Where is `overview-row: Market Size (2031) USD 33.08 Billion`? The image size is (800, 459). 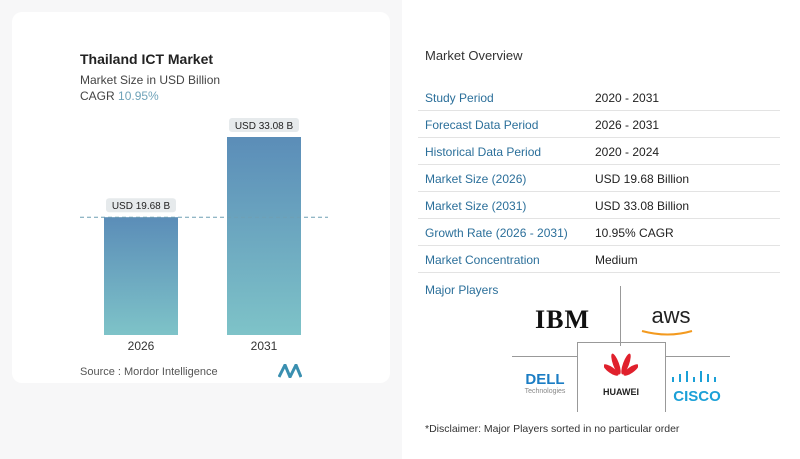
overview-row: Market Size (2031) USD 33.08 Billion is located at coordinates (599, 205).